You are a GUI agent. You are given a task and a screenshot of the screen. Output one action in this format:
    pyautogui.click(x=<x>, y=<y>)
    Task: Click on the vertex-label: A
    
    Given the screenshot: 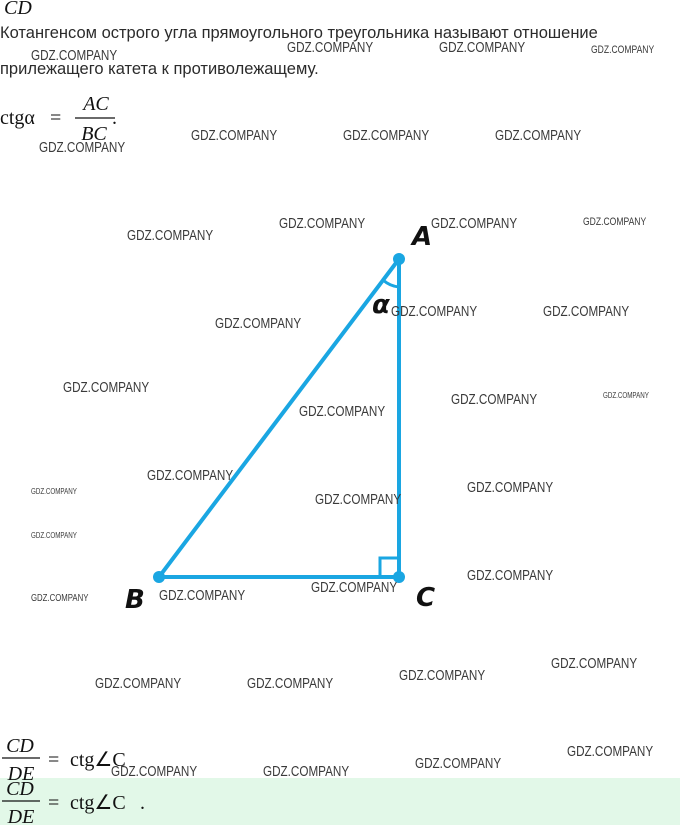 What is the action you would take?
    pyautogui.click(x=421, y=237)
    